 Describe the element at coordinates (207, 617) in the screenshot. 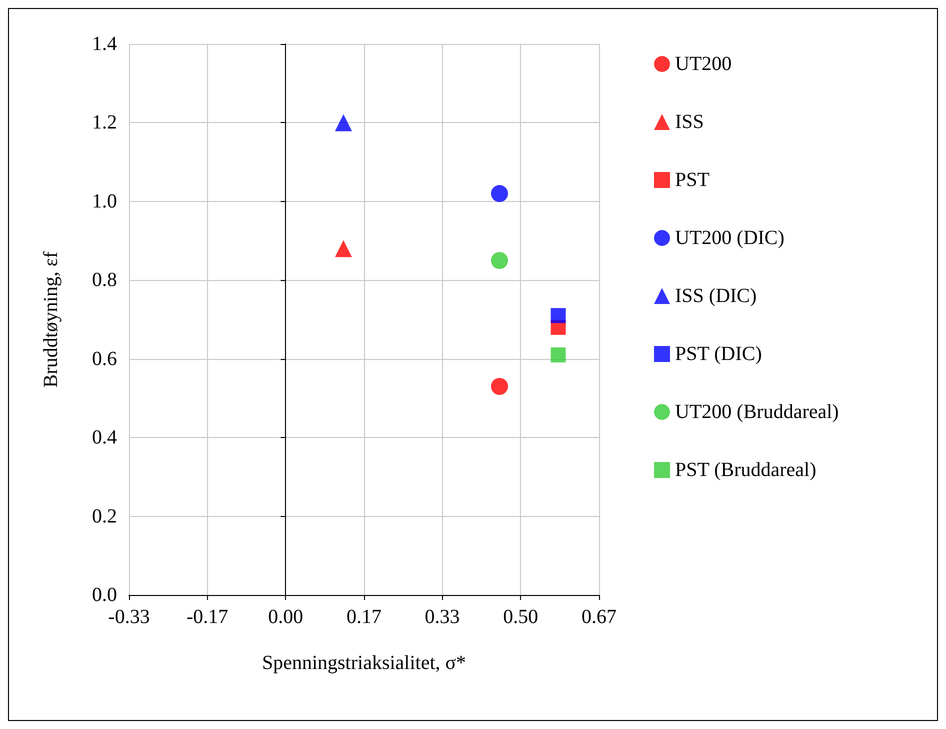

I see `x-tick-label: -0.17` at that location.